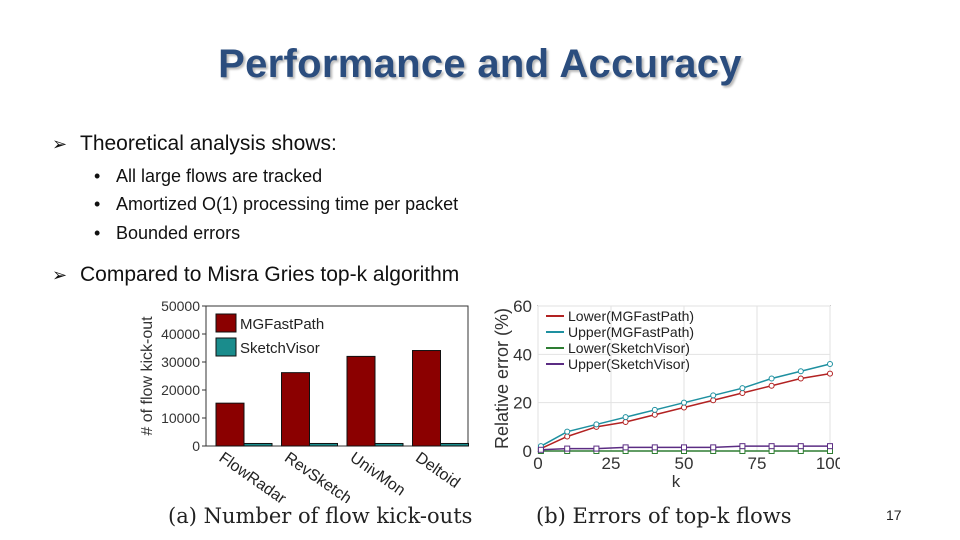 The width and height of the screenshot is (960, 540). Describe the element at coordinates (629, 364) in the screenshot. I see `legend-label: Upper(SketchVisor)` at that location.